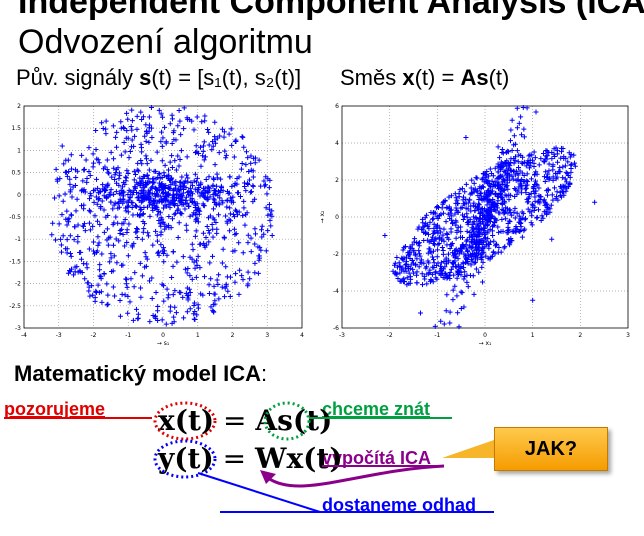 This screenshot has width=644, height=536. What do you see at coordinates (551, 449) in the screenshot?
I see `jak-callout: JAK?` at bounding box center [551, 449].